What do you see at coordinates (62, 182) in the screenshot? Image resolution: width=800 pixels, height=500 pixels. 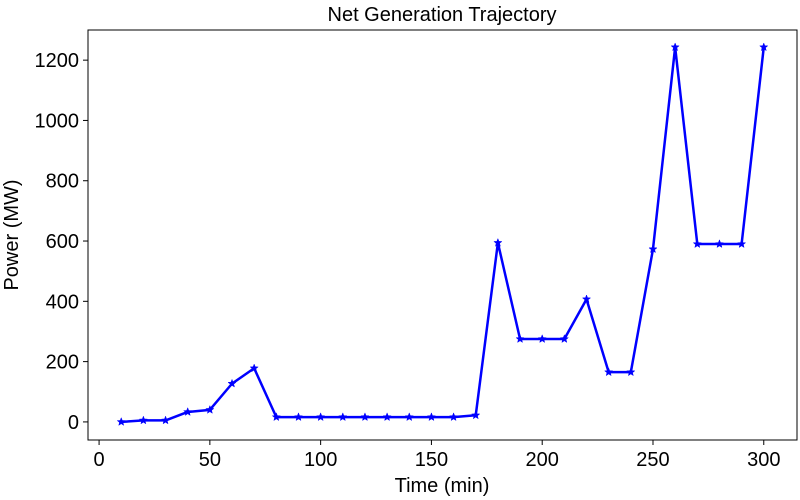 I see `y-tick-label: 800` at bounding box center [62, 182].